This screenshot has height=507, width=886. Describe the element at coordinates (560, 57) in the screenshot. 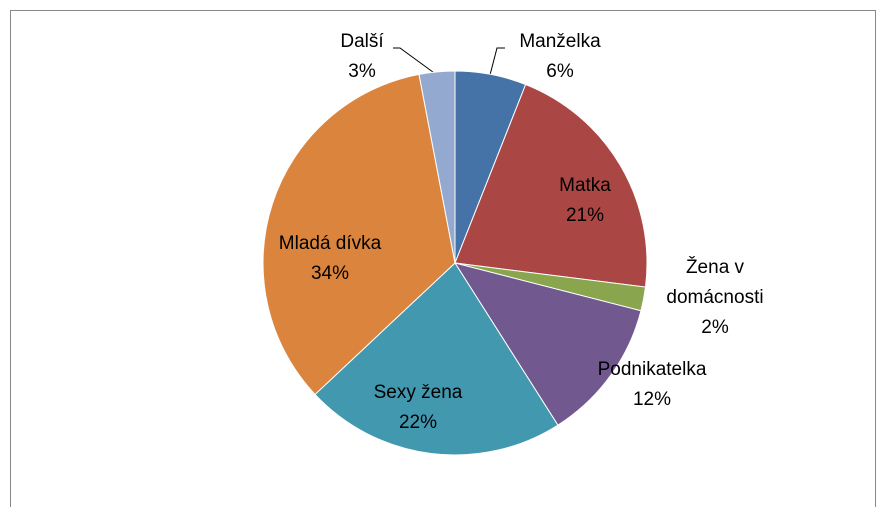

I see `data-label: Manželka 6%` at that location.